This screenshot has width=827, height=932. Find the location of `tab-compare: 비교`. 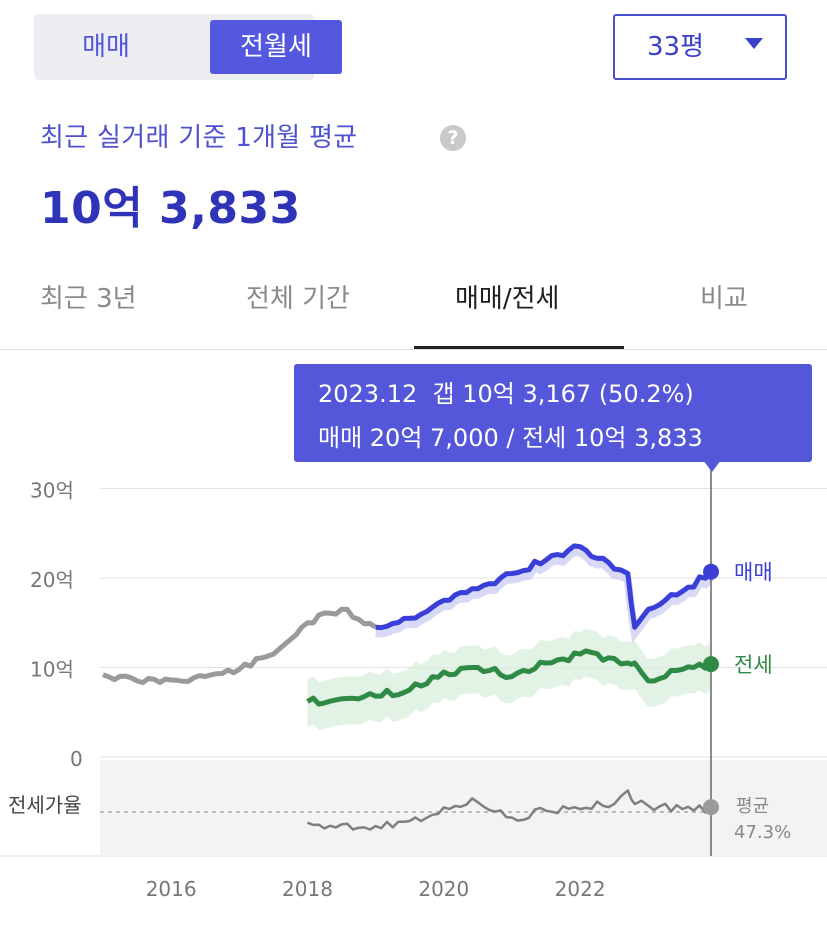

tab-compare: 비교 is located at coordinates (724, 299).